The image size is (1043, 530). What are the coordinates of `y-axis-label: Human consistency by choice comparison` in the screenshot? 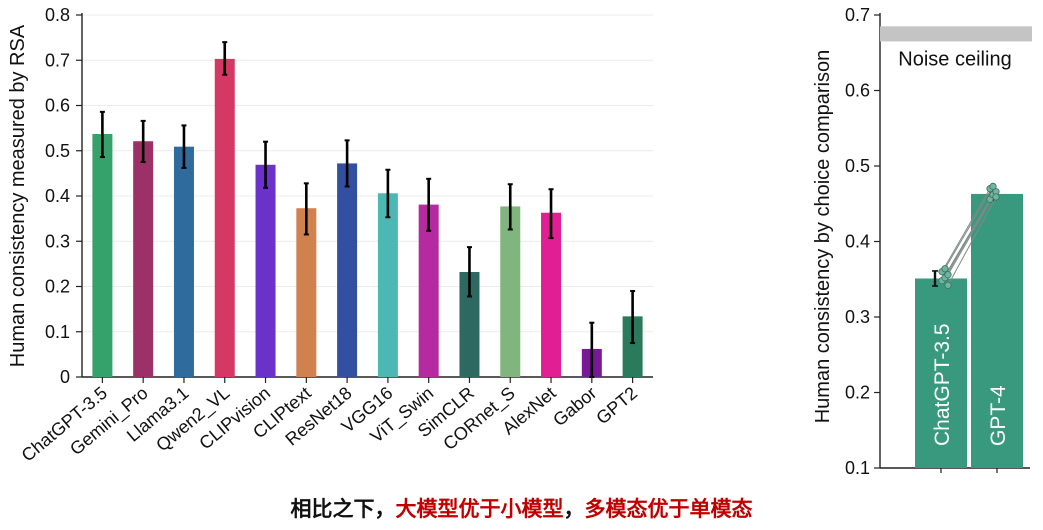 It's located at (823, 237).